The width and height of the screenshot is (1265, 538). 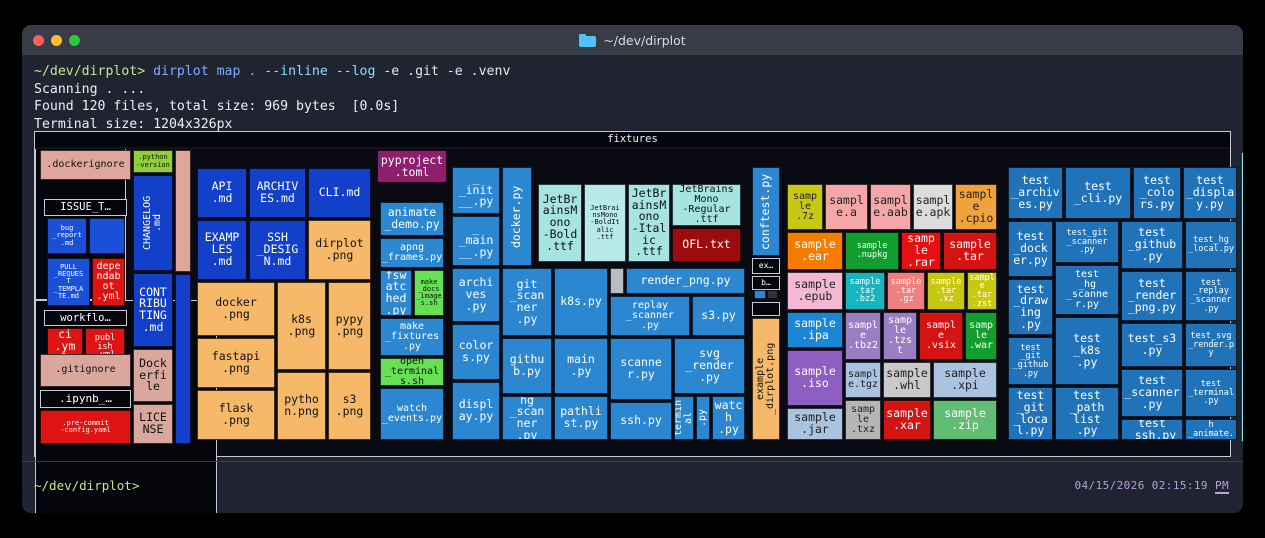 What do you see at coordinates (153, 161) in the screenshot?
I see `treemap-file-python-version: .python -version` at bounding box center [153, 161].